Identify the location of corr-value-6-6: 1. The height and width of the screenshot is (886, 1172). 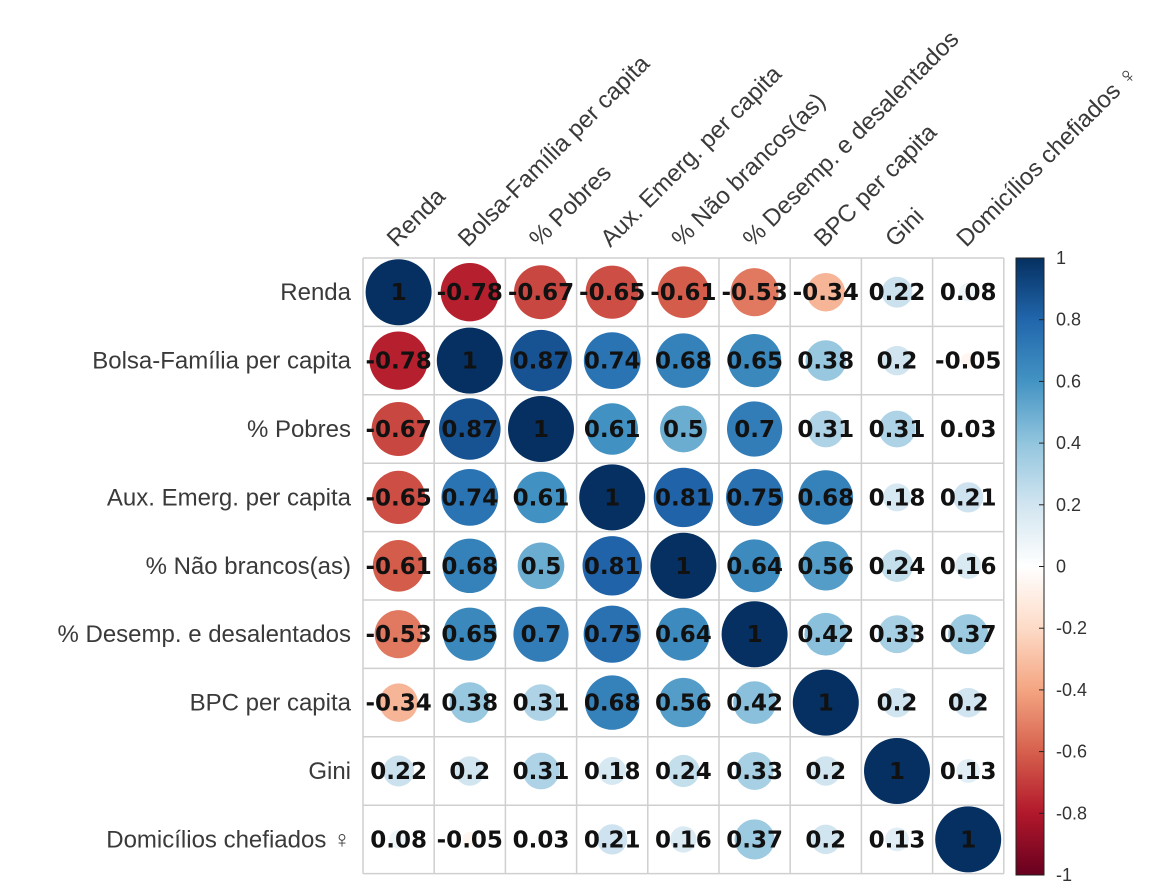
(826, 704).